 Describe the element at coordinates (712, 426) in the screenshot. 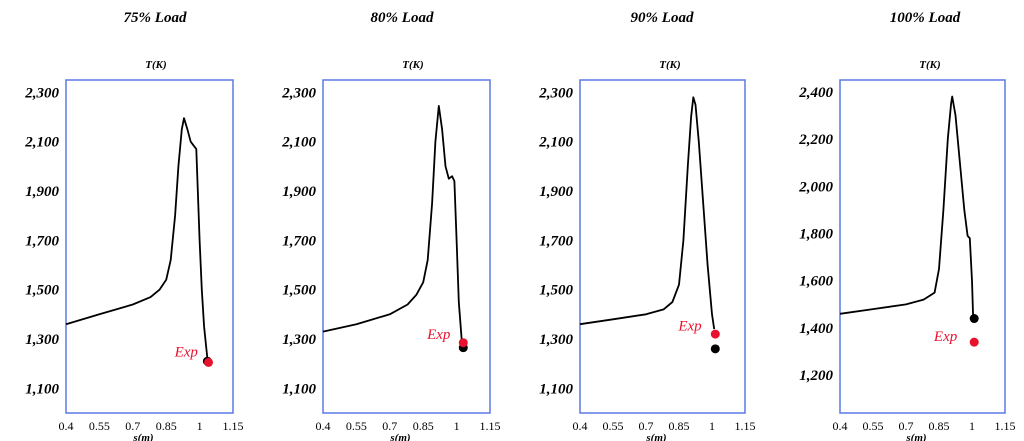

I see `chart-3-x-tick-label: 1` at that location.